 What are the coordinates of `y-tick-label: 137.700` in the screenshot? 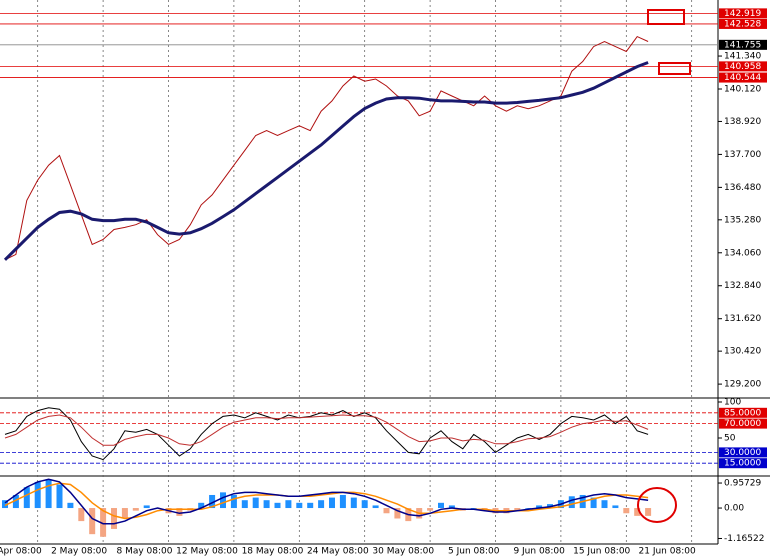 It's located at (742, 155).